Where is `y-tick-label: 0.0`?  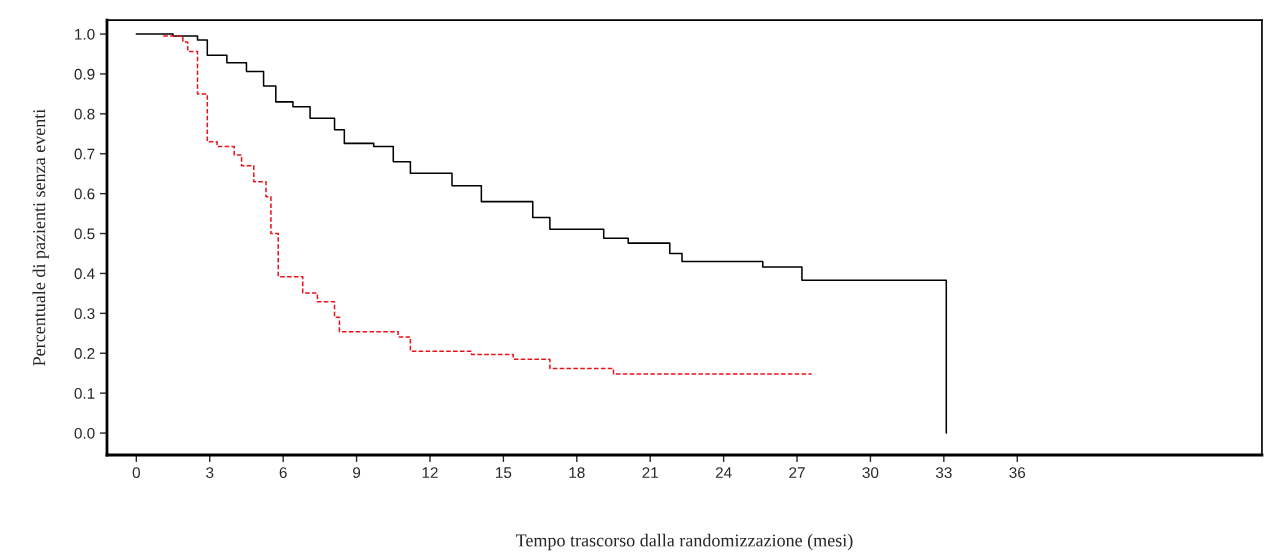 y-tick-label: 0.0 is located at coordinates (84, 433).